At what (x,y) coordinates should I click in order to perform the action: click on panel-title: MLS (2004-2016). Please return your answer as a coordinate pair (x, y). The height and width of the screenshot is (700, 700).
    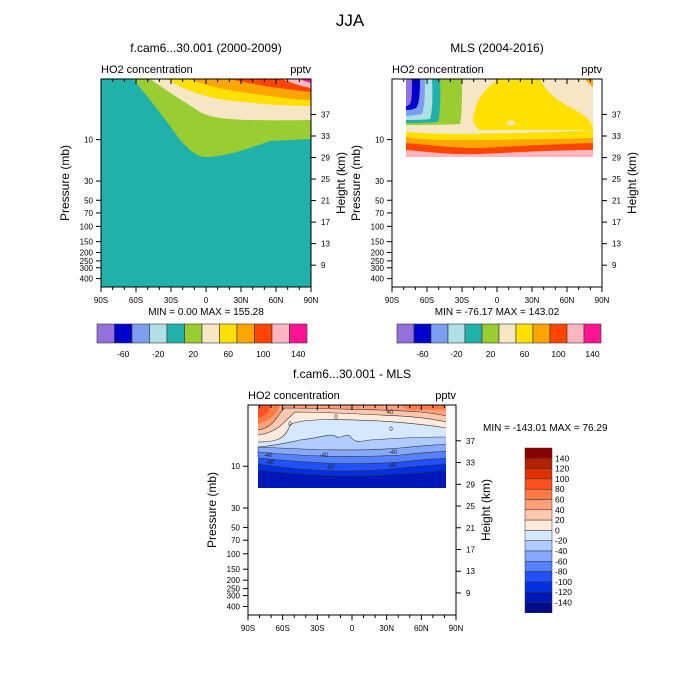
    Looking at the image, I should click on (496, 48).